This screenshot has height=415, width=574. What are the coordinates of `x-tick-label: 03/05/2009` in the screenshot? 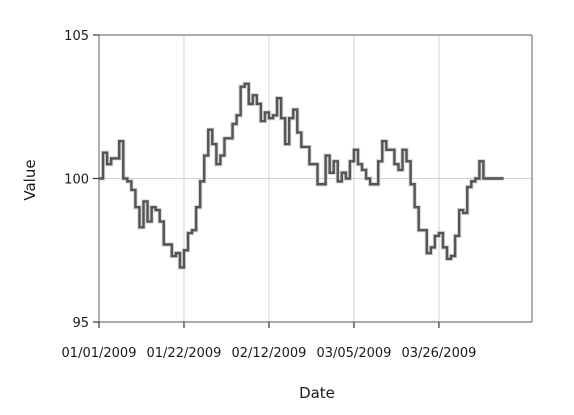 It's located at (353, 353).